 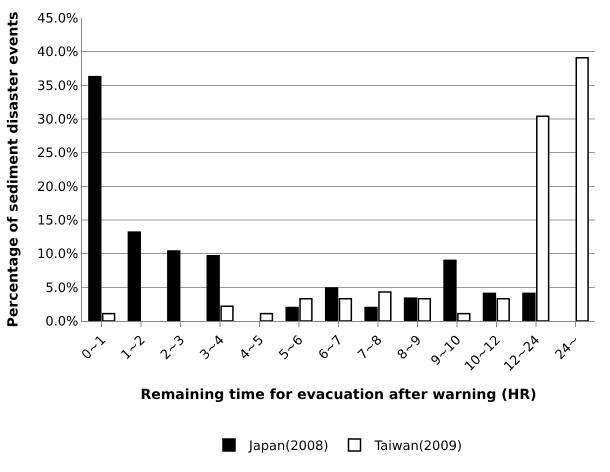 What do you see at coordinates (61, 288) in the screenshot?
I see `y-tick-label: 5.0%` at bounding box center [61, 288].